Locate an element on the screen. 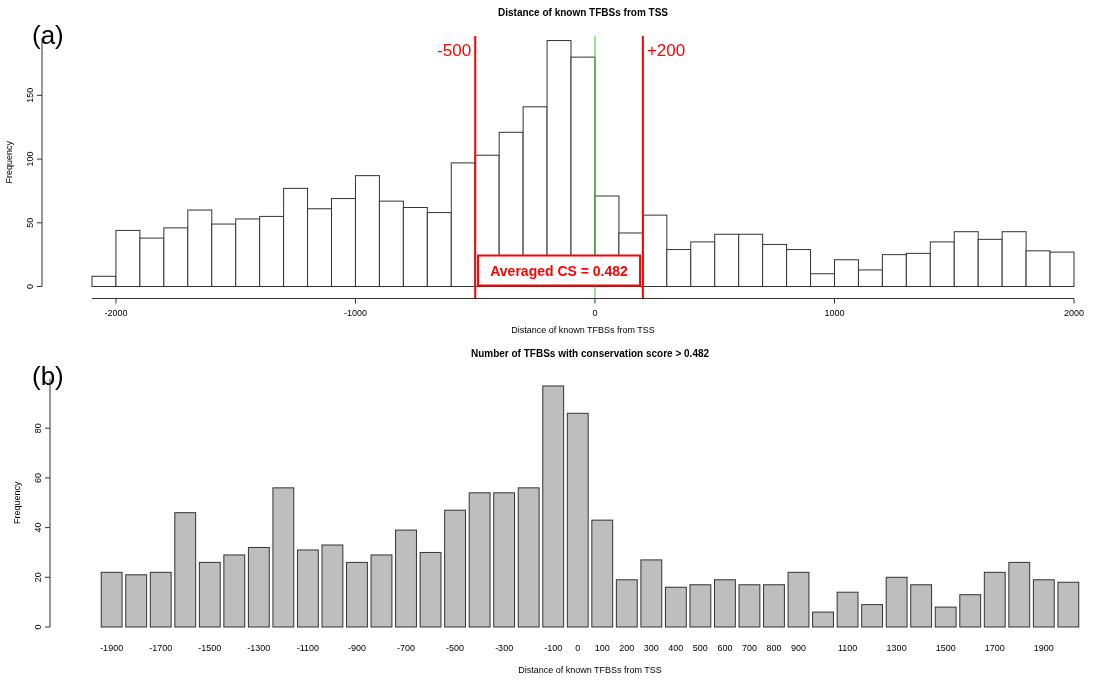 This screenshot has width=1094, height=681. x-tick-label: -1000 is located at coordinates (355, 312).